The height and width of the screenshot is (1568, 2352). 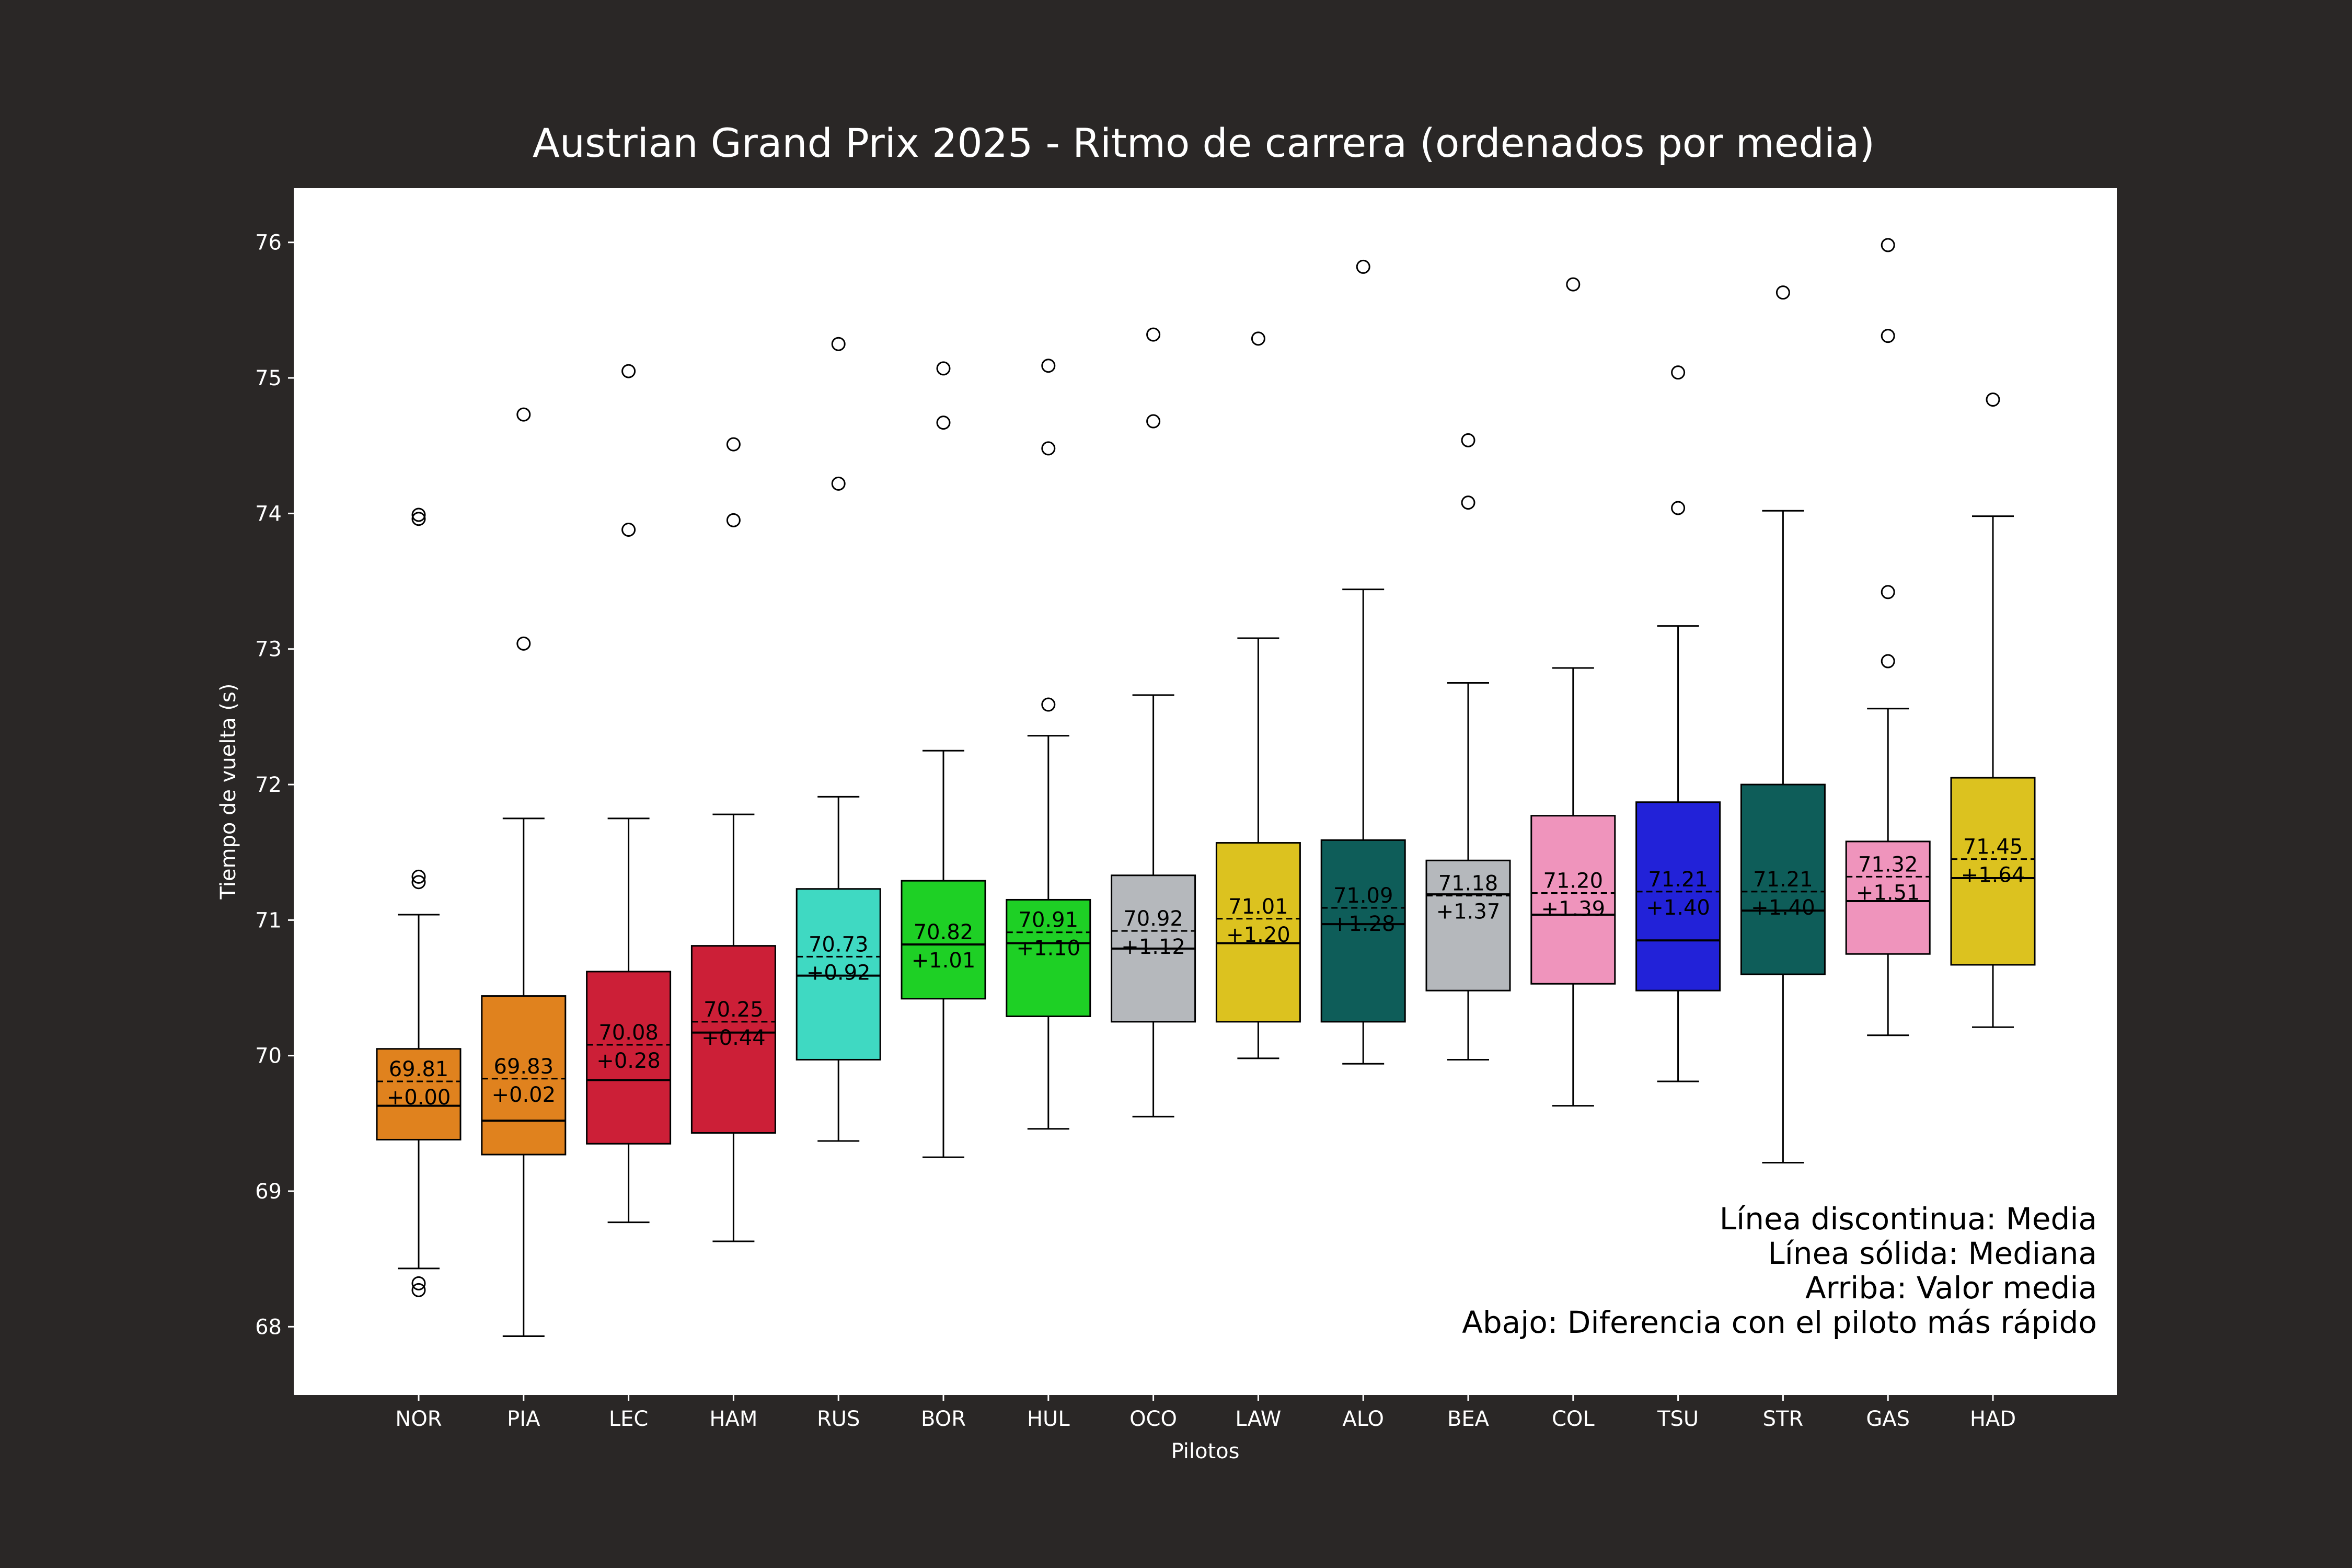 What do you see at coordinates (1573, 692) in the screenshot?
I see `box-col: 71.20 +1.39` at bounding box center [1573, 692].